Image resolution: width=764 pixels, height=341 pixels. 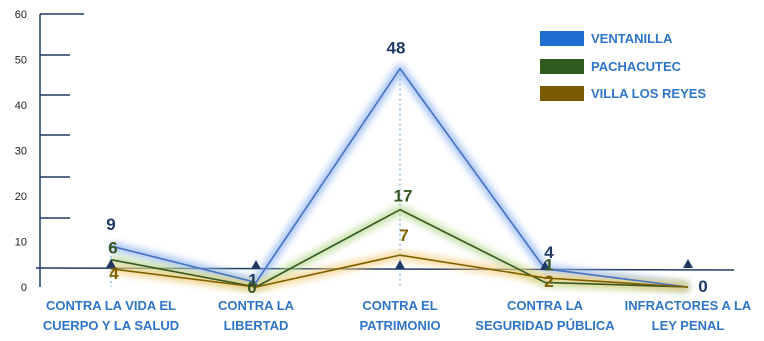 What do you see at coordinates (21, 15) in the screenshot?
I see `y-tick-label: 60` at bounding box center [21, 15].